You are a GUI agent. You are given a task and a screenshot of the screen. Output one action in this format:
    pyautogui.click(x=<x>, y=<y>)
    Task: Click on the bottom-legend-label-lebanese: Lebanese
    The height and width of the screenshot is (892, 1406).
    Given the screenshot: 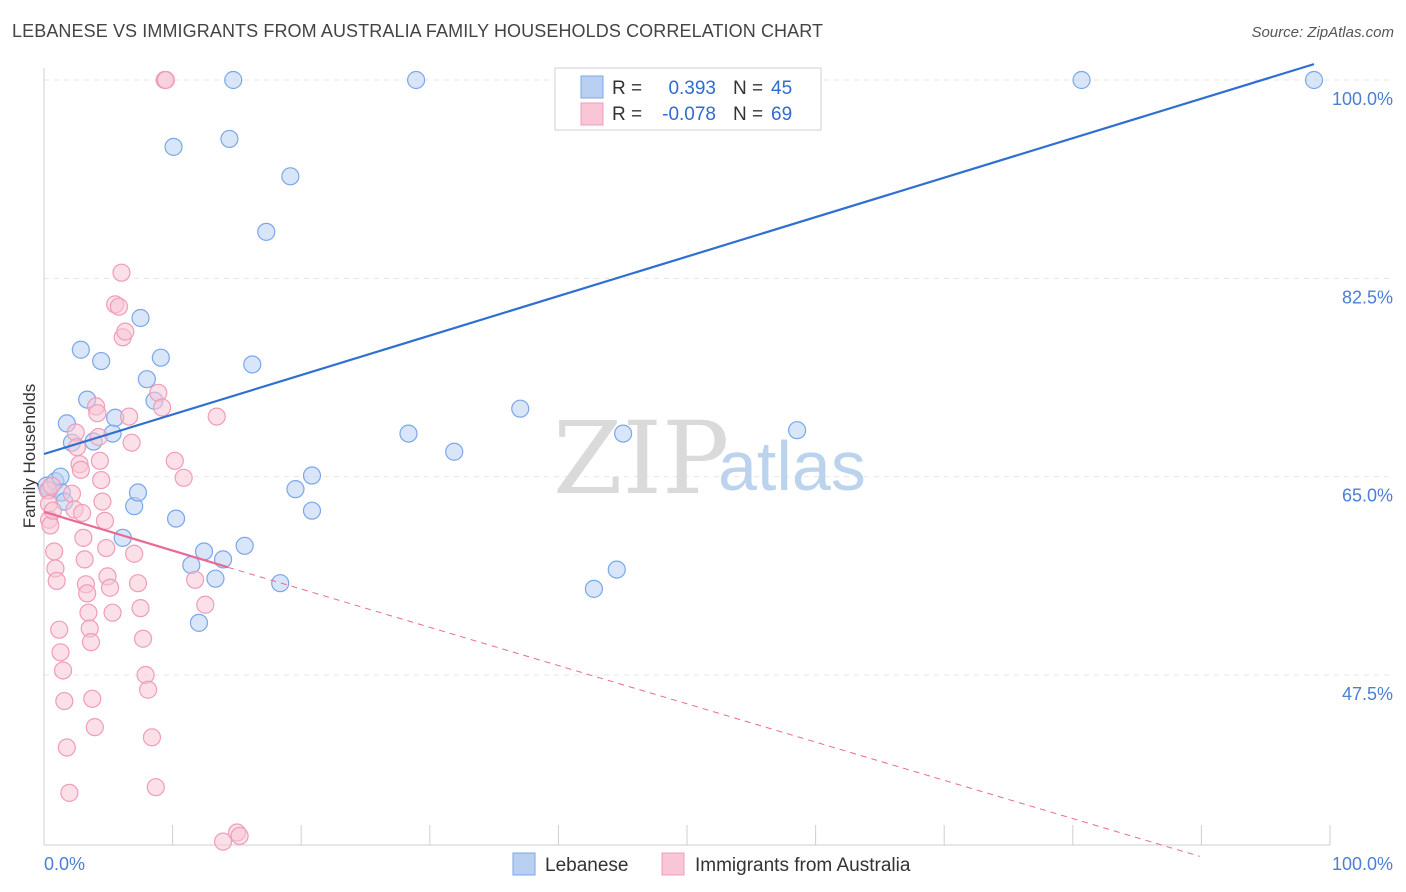 What is the action you would take?
    pyautogui.click(x=586, y=865)
    